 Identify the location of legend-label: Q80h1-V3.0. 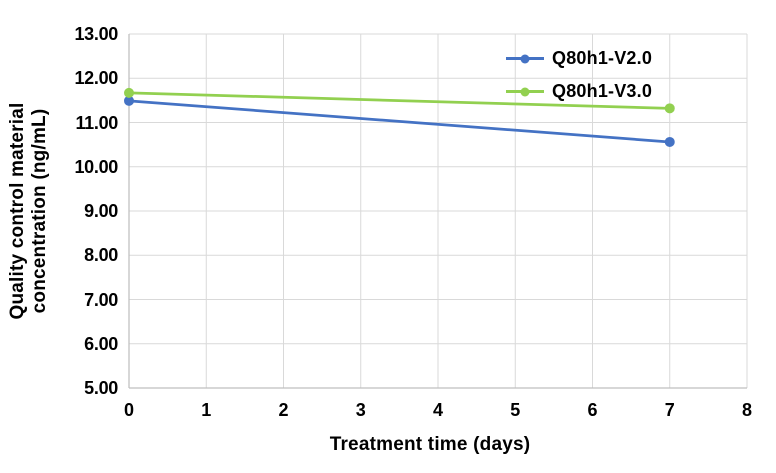
(602, 91).